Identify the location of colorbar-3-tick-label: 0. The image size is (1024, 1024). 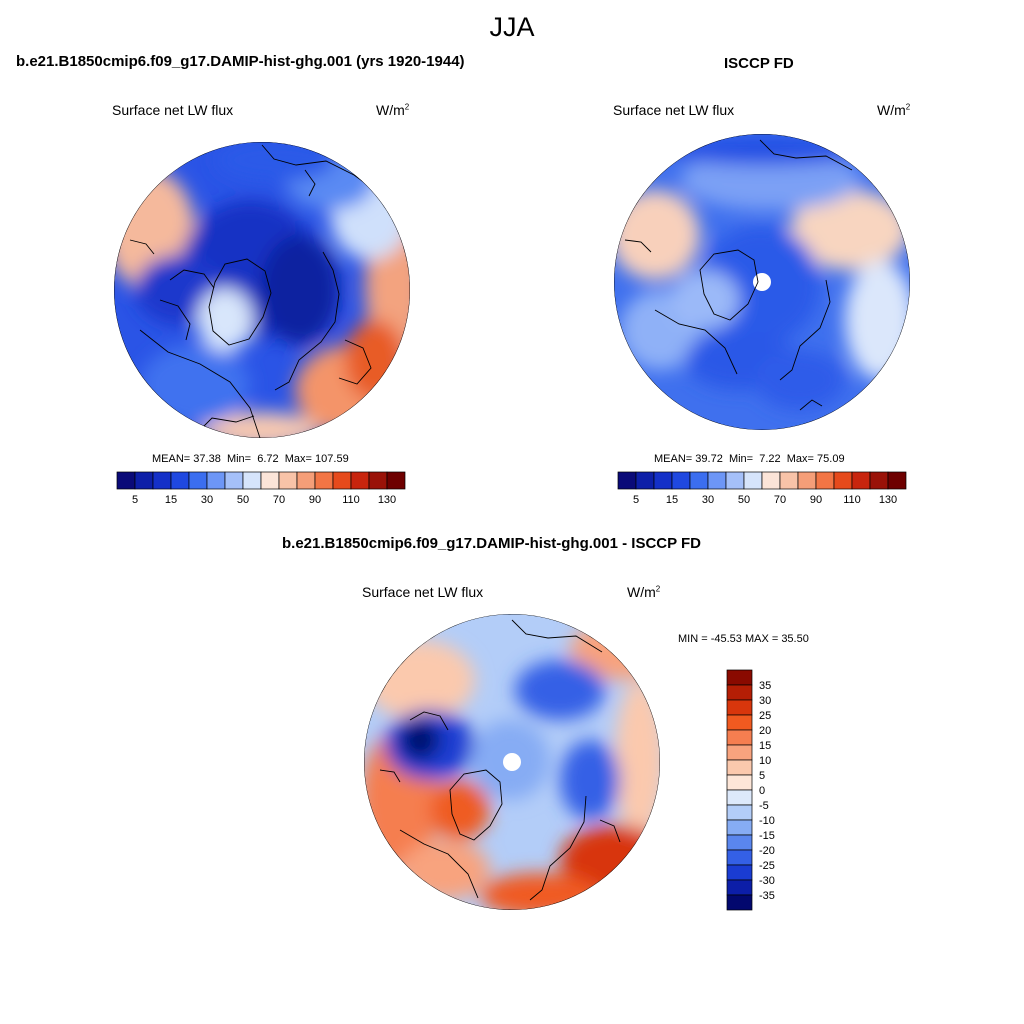
(762, 791).